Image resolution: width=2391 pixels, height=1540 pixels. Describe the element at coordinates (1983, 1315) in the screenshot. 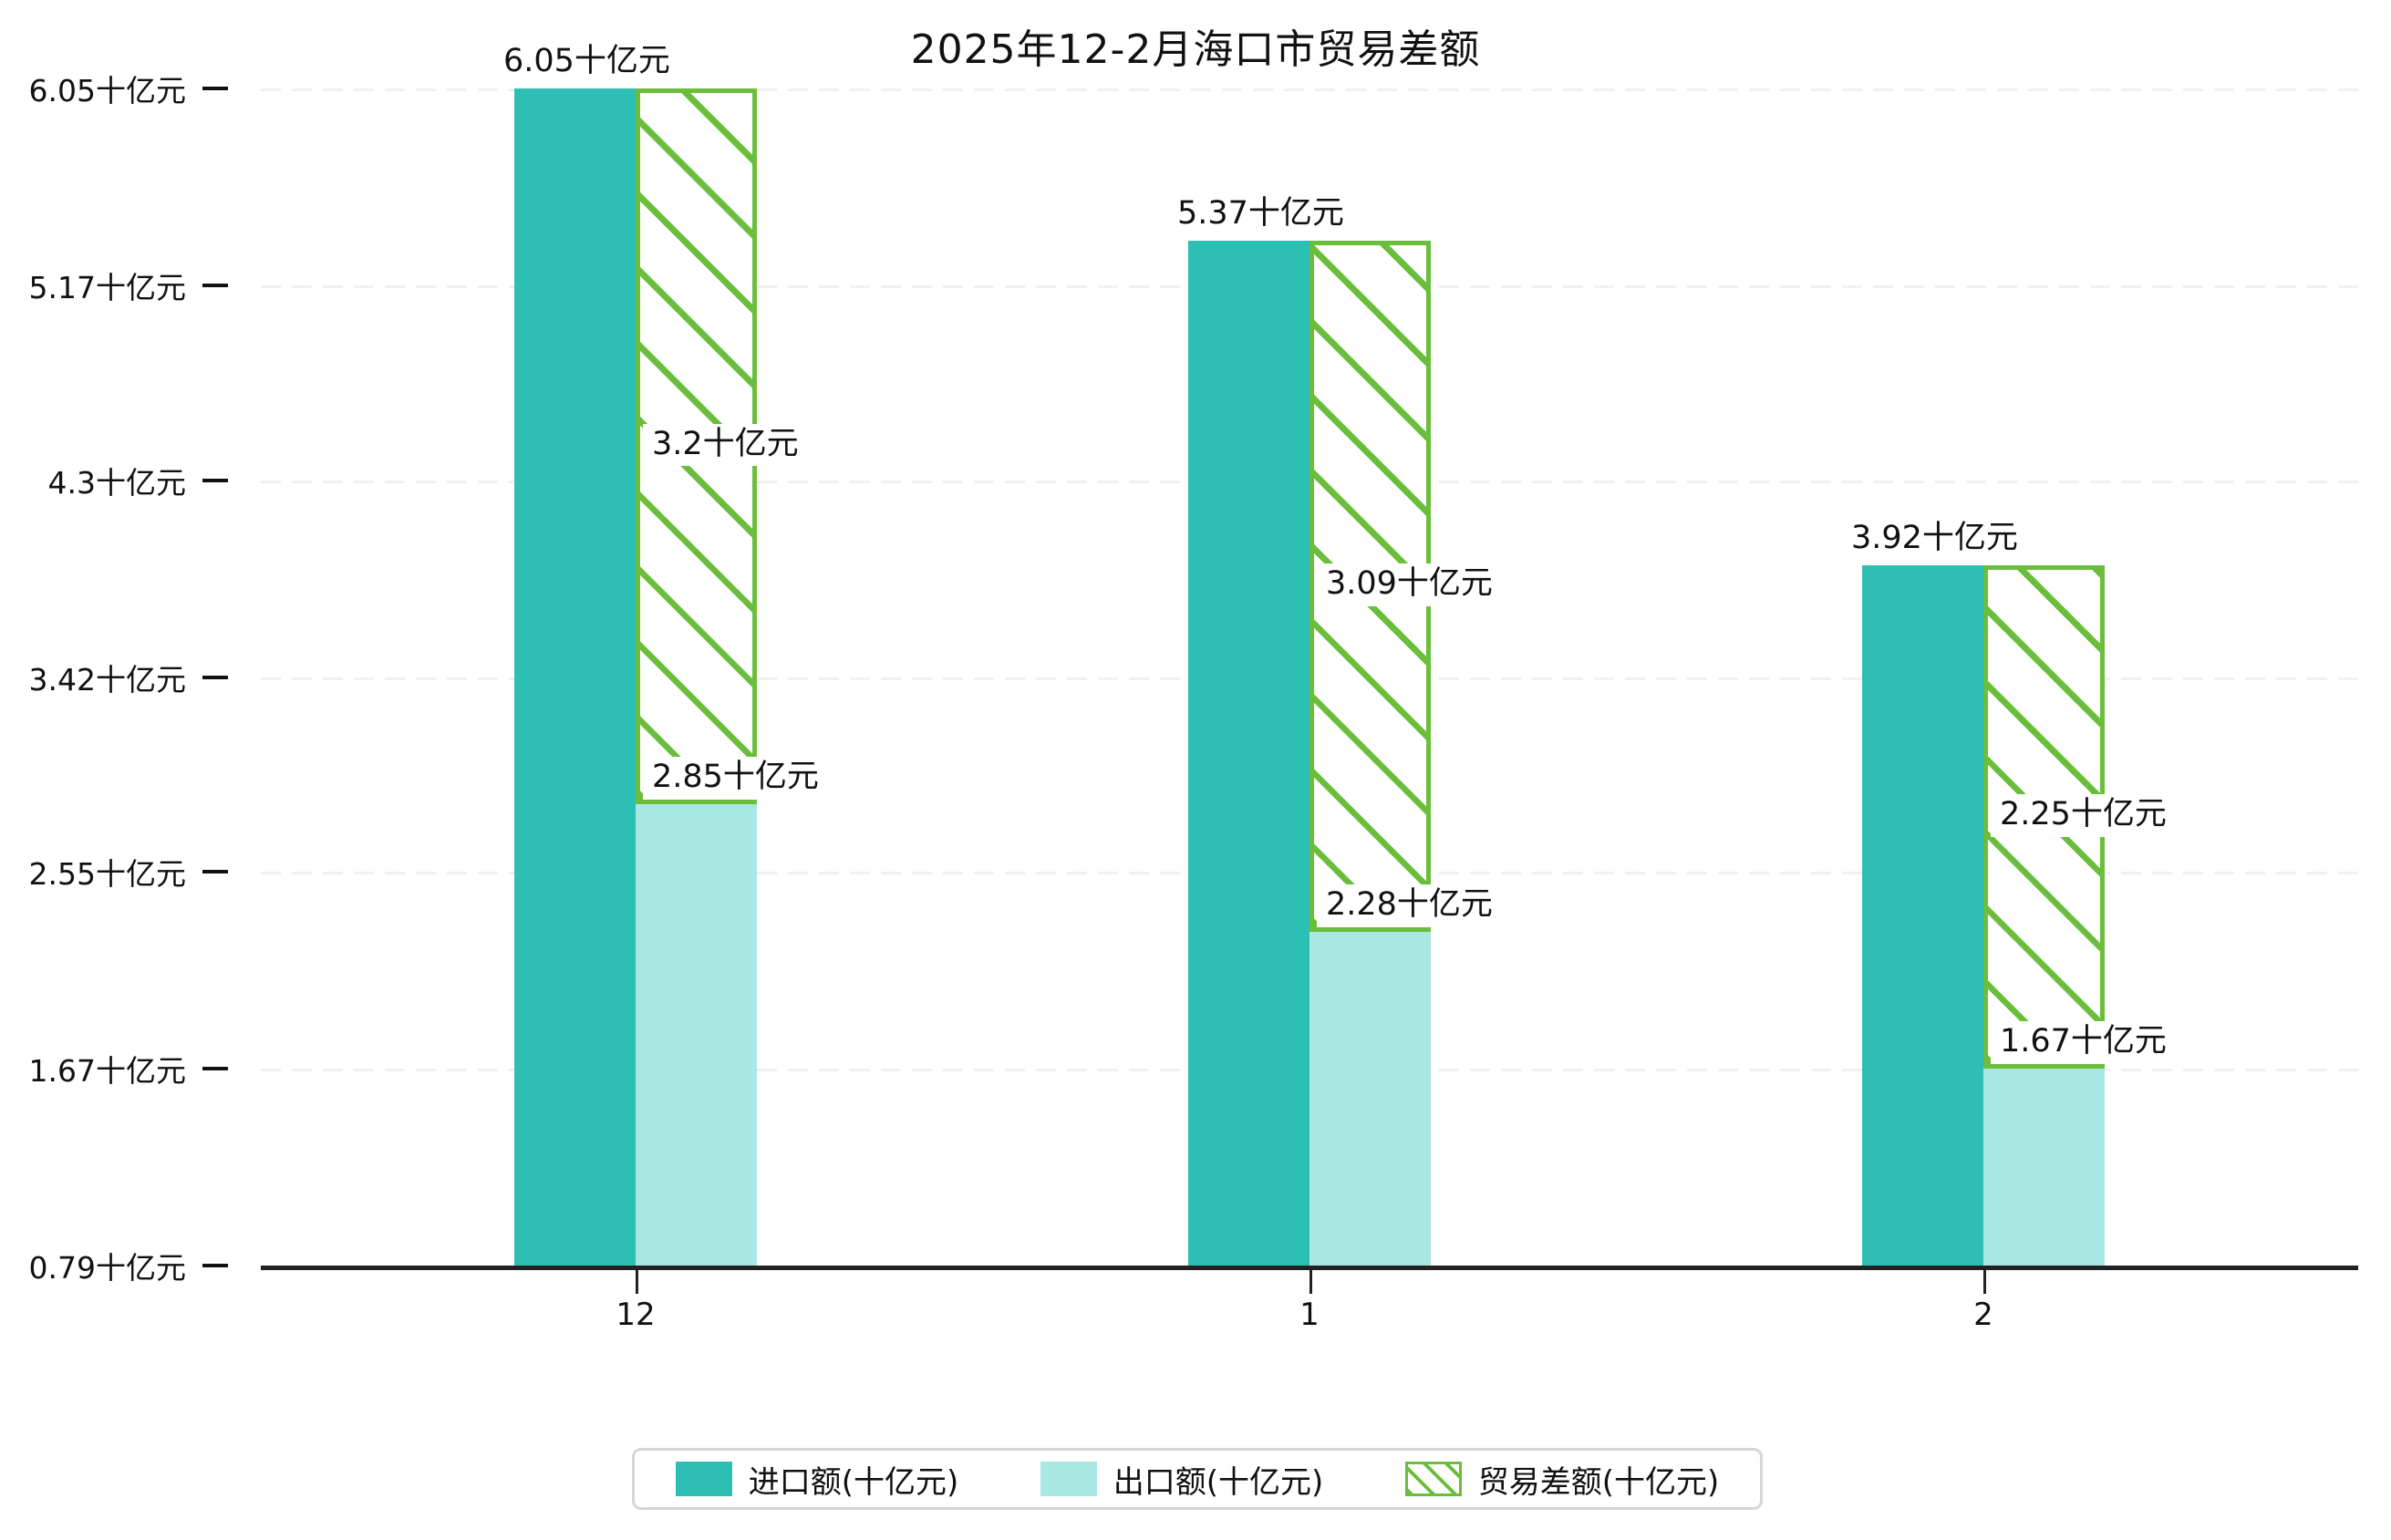

I see `x-axis-tick-label: 2` at that location.